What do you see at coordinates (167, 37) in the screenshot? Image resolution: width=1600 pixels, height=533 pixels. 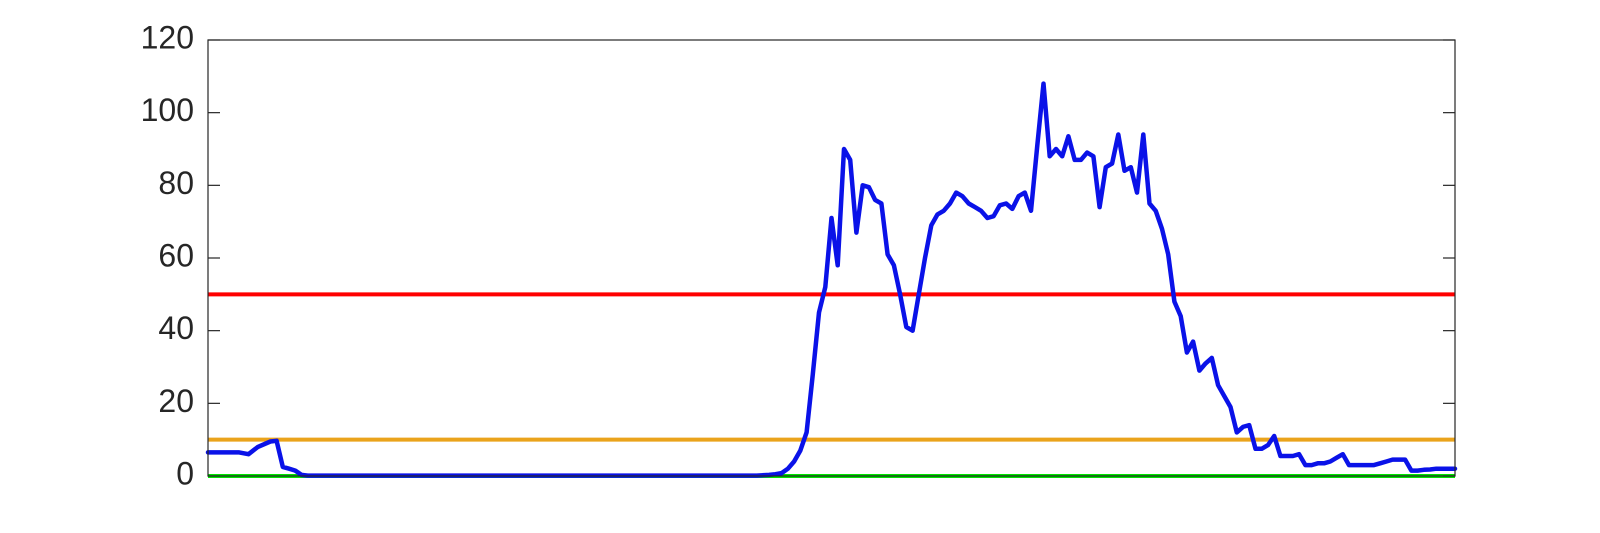 I see `y-tick-label: 120` at bounding box center [167, 37].